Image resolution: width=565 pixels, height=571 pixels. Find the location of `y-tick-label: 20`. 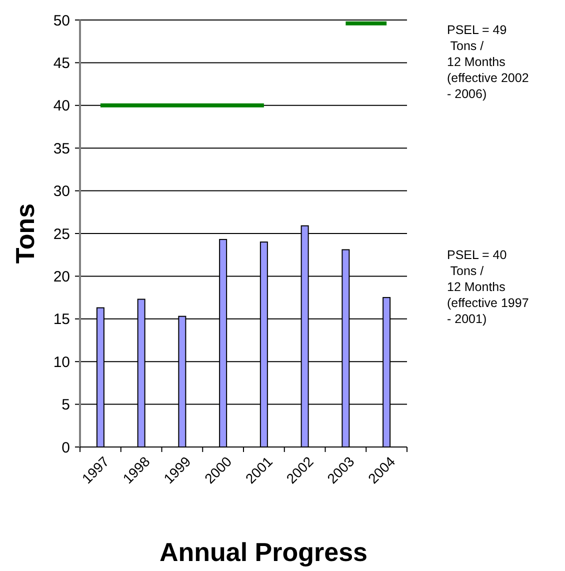

y-tick-label: 20 is located at coordinates (61, 277).